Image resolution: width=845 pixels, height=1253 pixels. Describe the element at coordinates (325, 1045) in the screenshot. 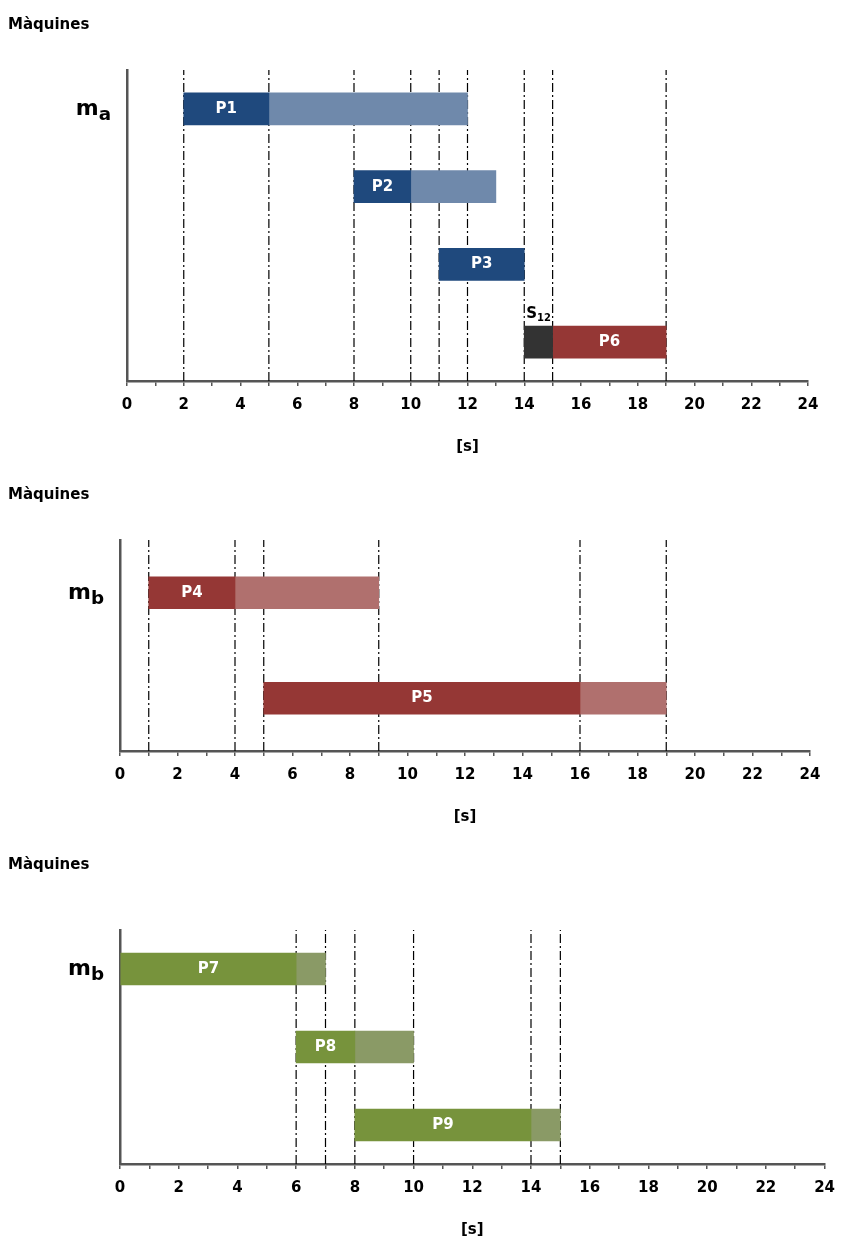

I see `data-label: P8` at that location.